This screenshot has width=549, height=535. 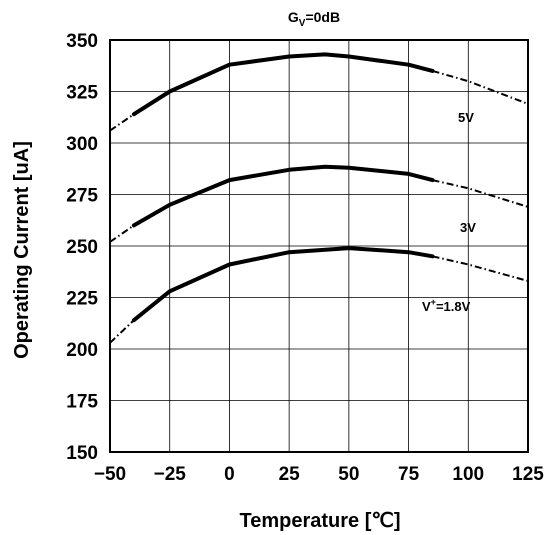 I want to click on x-tick-label: 75, so click(x=409, y=474).